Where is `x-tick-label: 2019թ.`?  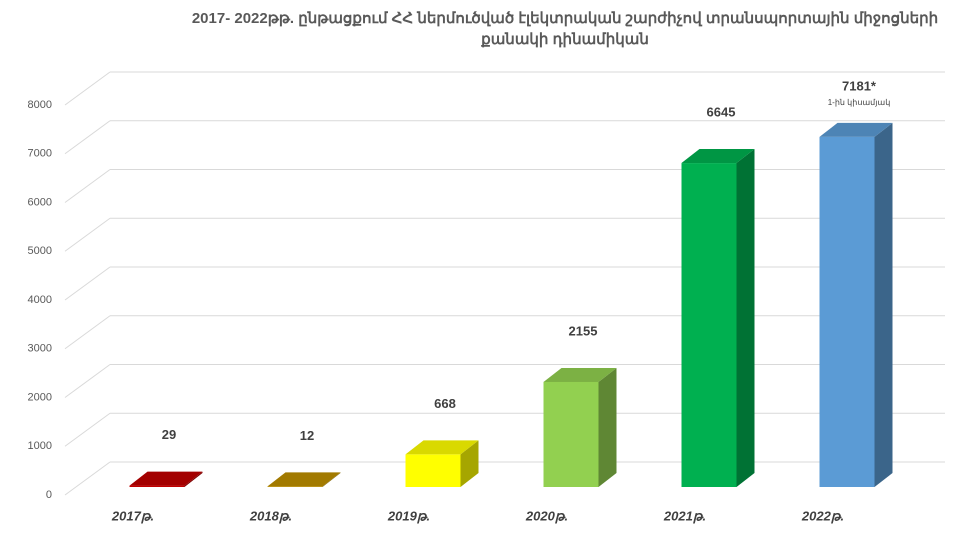 x-tick-label: 2019թ. is located at coordinates (408, 515).